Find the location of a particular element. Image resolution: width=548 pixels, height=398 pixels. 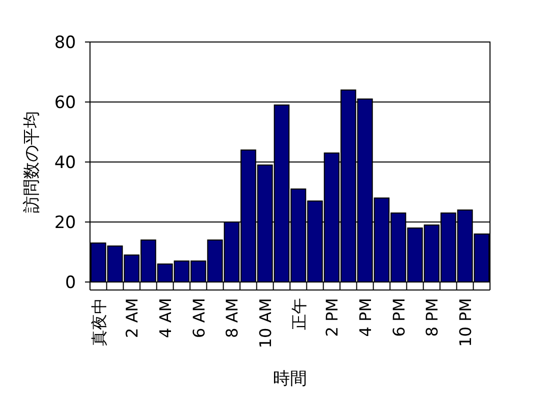

x-tick-label: 正午 is located at coordinates (298, 314).